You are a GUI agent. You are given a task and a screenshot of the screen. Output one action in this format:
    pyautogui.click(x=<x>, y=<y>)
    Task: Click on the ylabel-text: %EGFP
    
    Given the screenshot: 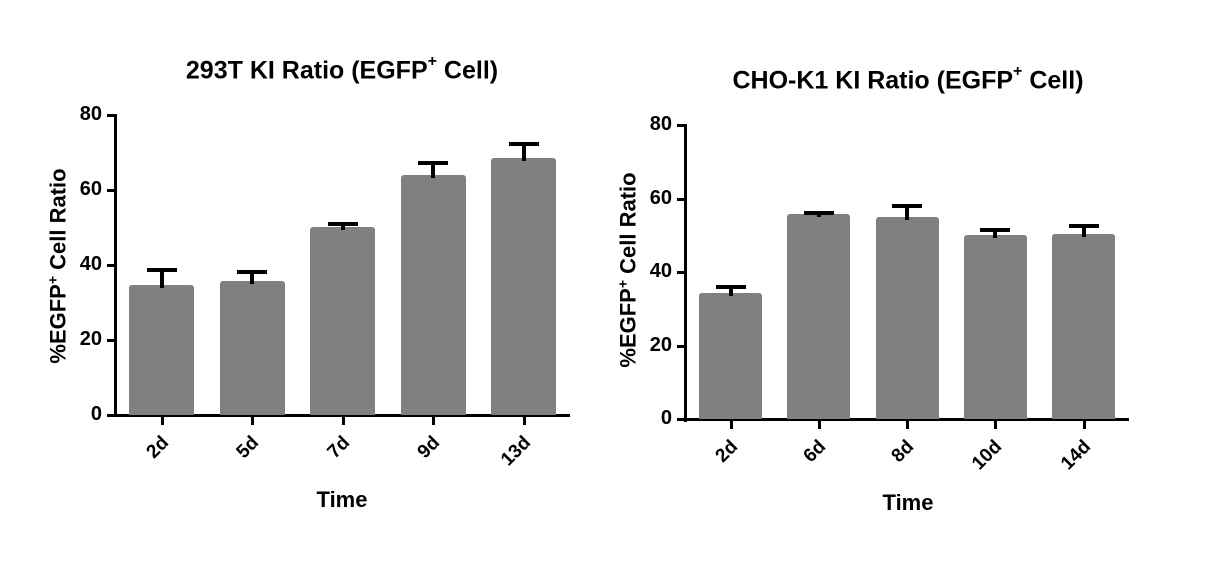 What is the action you would take?
    pyautogui.click(x=58, y=324)
    